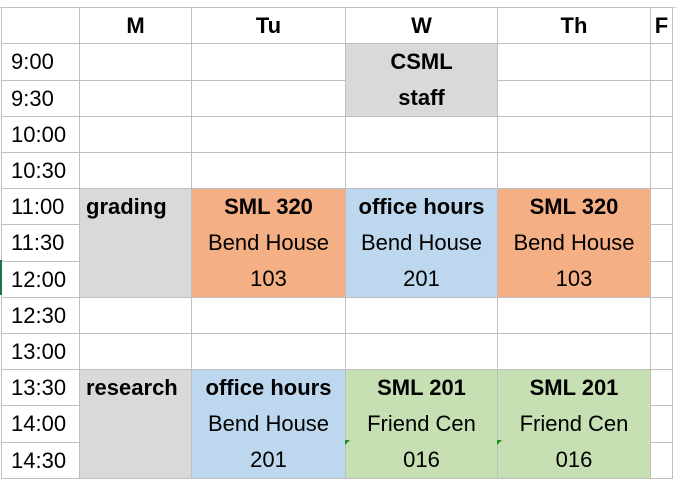  What do you see at coordinates (574, 25) in the screenshot?
I see `day-header-th: Th` at bounding box center [574, 25].